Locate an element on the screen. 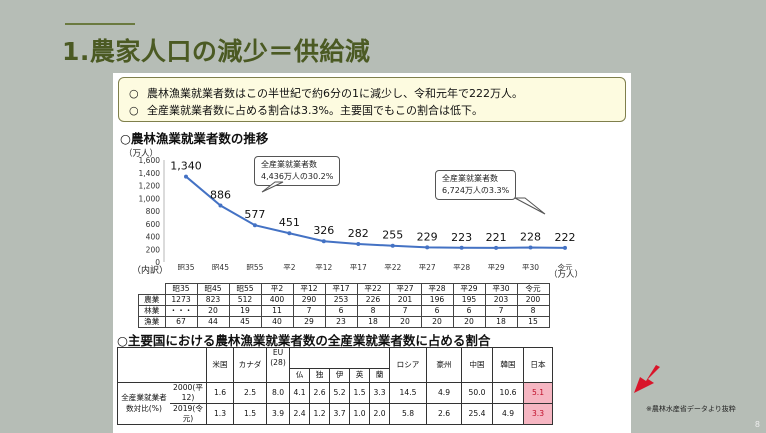  trend-line is located at coordinates (375, 212).